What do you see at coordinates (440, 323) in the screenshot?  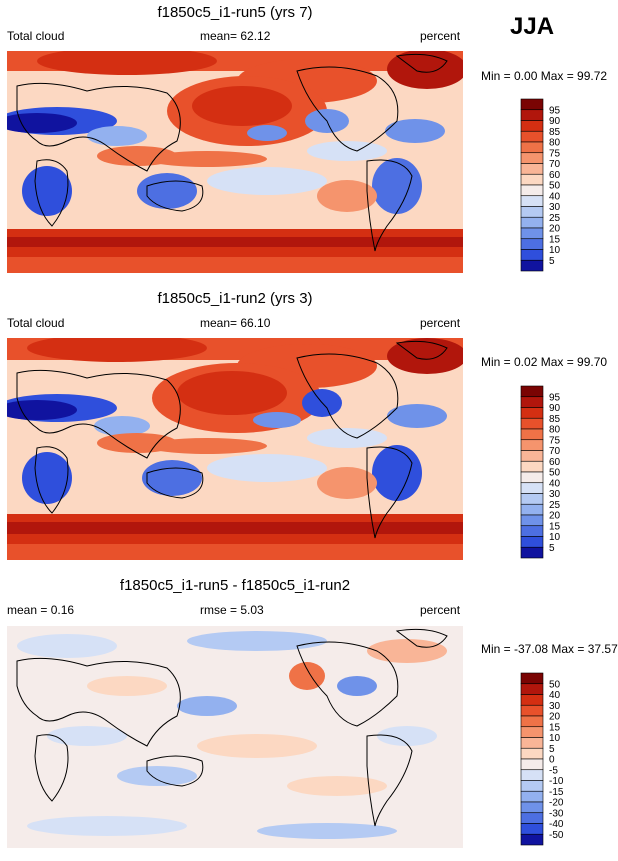 I see `panel2-units-label: percent` at bounding box center [440, 323].